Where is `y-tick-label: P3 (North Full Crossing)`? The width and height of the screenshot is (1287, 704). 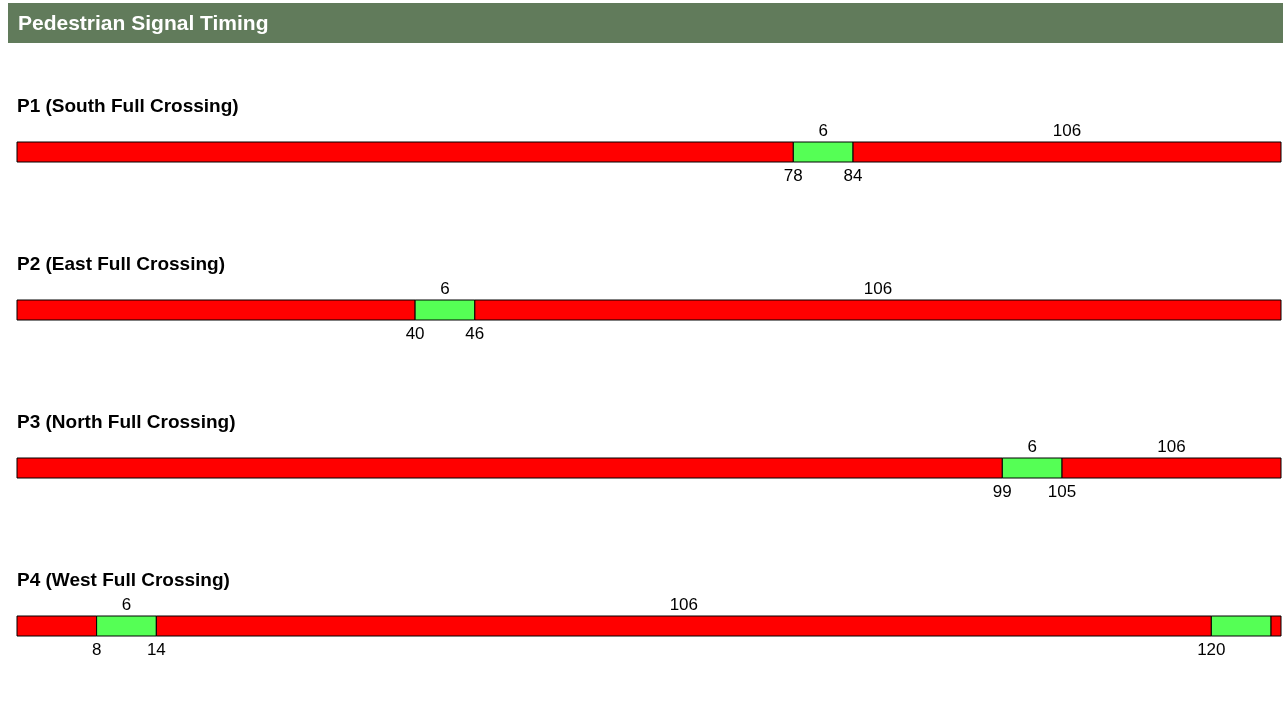
y-tick-label: P3 (North Full Crossing) is located at coordinates (126, 421).